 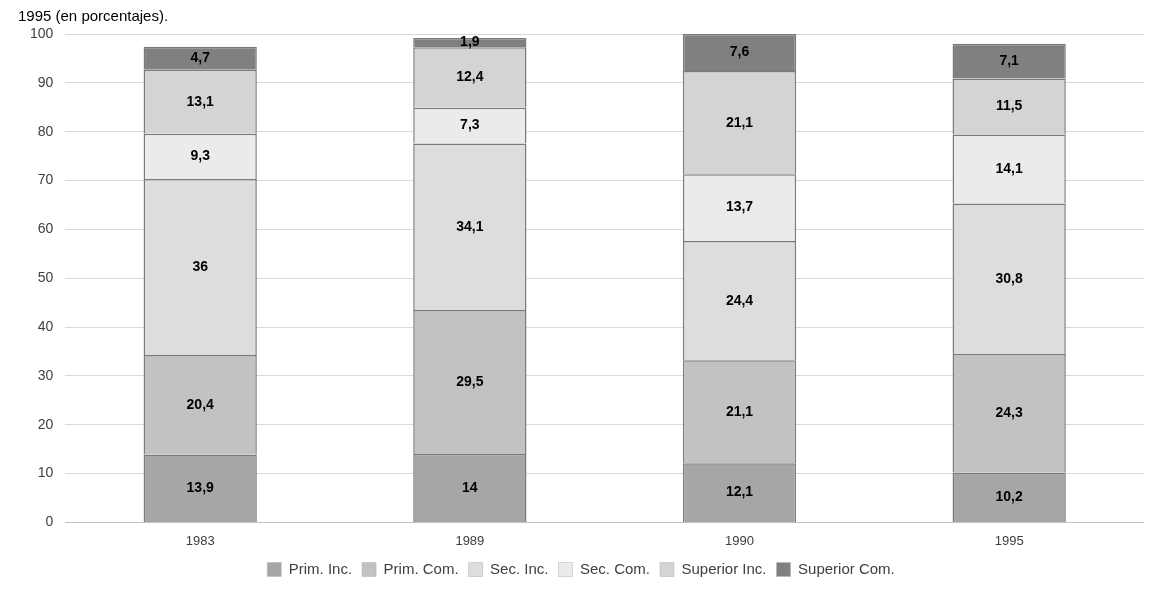 What do you see at coordinates (45, 325) in the screenshot?
I see `y-tick-label: 40` at bounding box center [45, 325].